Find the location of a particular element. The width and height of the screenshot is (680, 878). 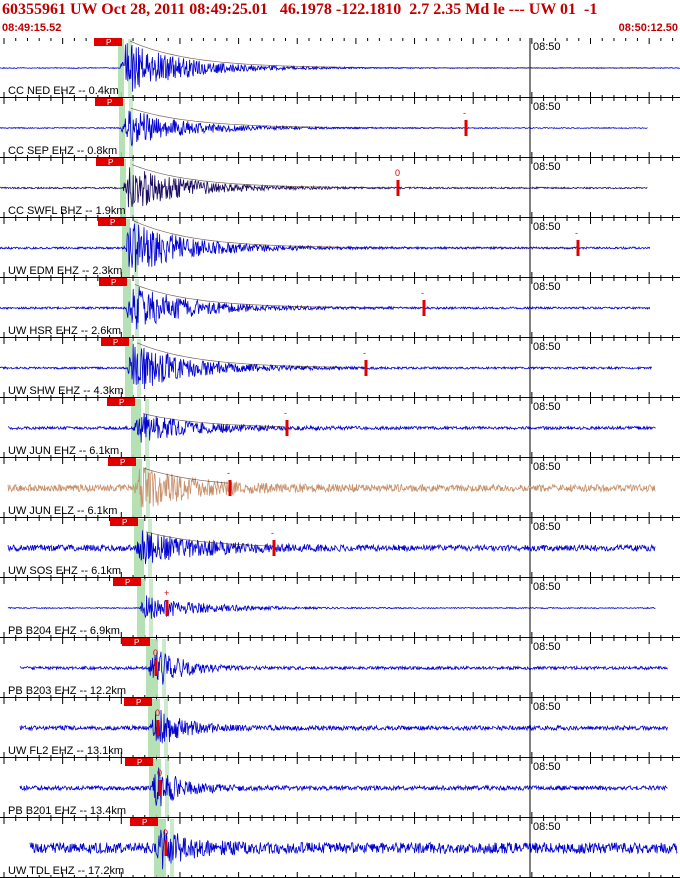

channel-label: PB B203 EHZ -- 12.2km is located at coordinates (67, 691).